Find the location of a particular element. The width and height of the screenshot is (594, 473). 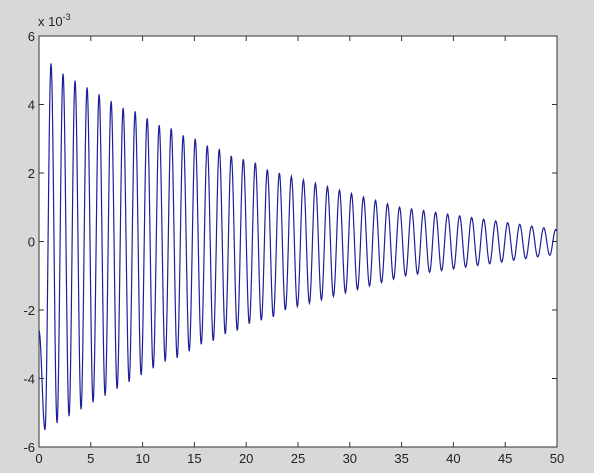

x-tick-label: 5 is located at coordinates (90, 458).